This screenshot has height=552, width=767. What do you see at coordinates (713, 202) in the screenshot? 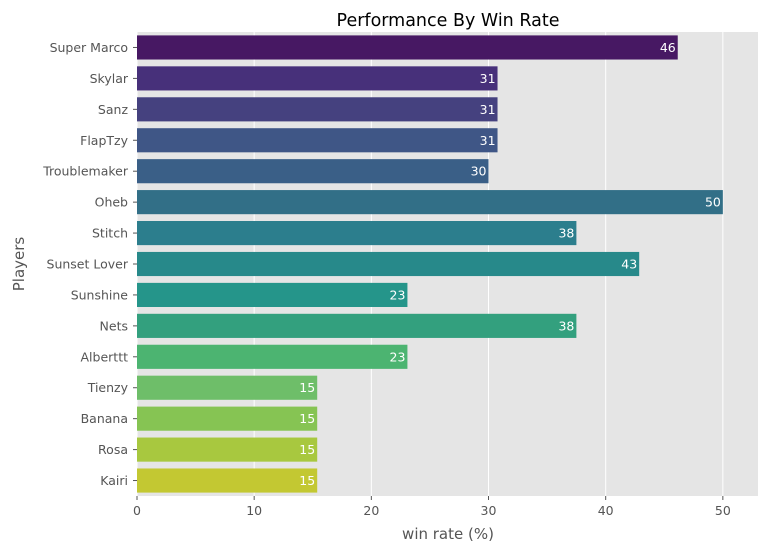
I see `data-label: 50` at bounding box center [713, 202].